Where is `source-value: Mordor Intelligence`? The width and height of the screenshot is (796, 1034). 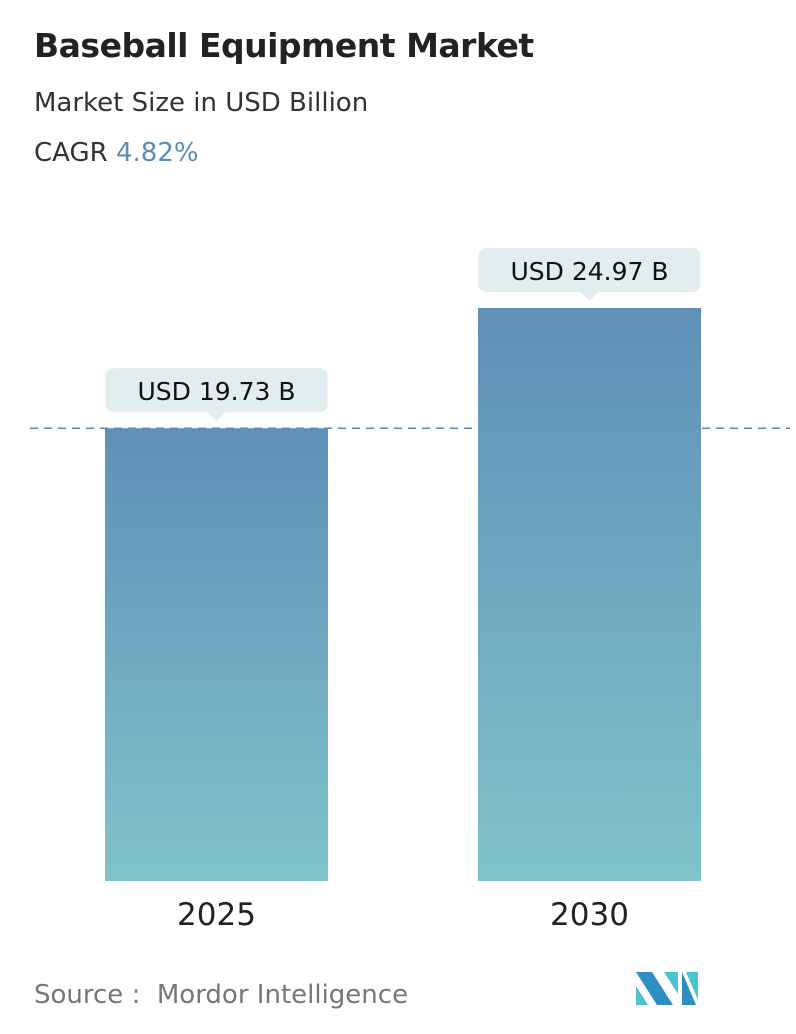 source-value: Mordor Intelligence is located at coordinates (282, 995).